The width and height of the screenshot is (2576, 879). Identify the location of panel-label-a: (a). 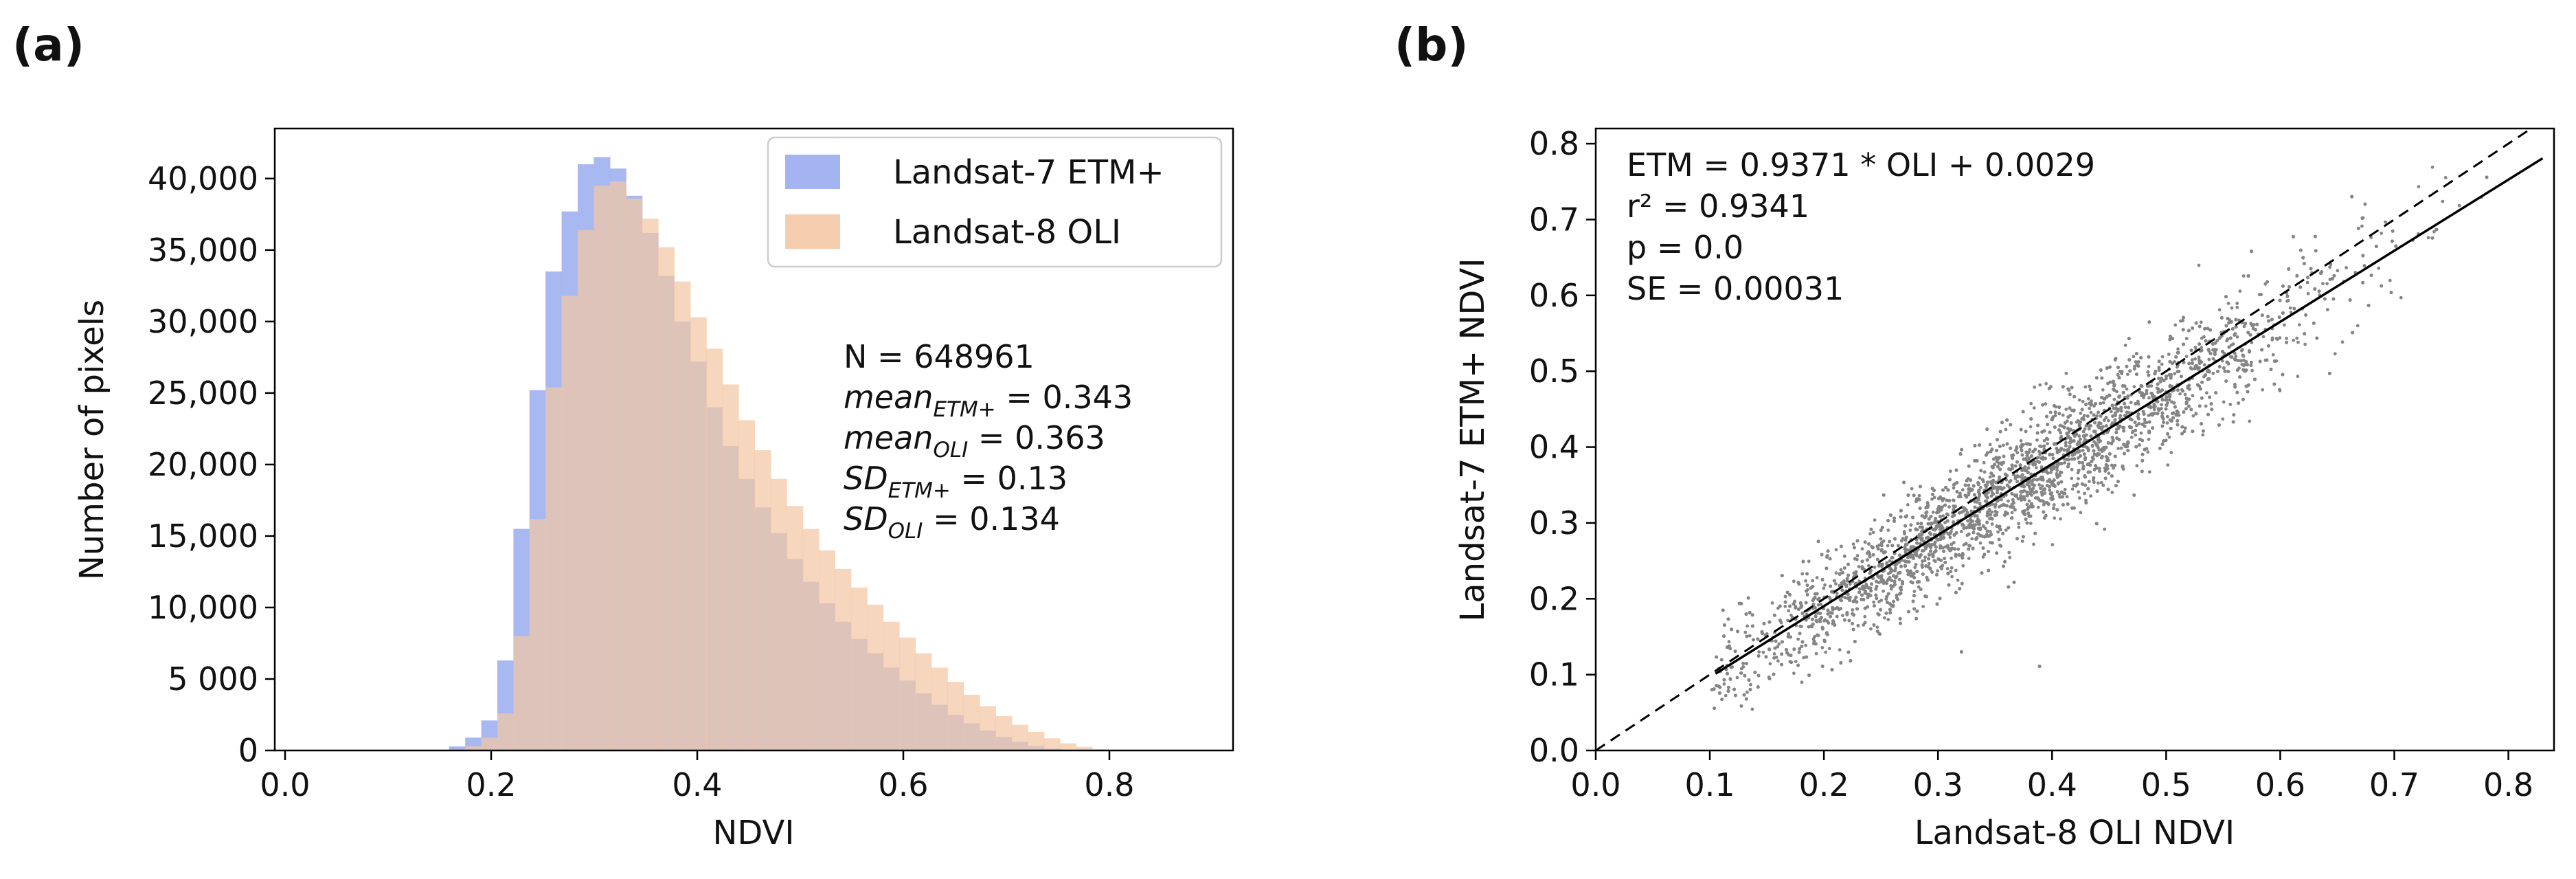
(48, 45).